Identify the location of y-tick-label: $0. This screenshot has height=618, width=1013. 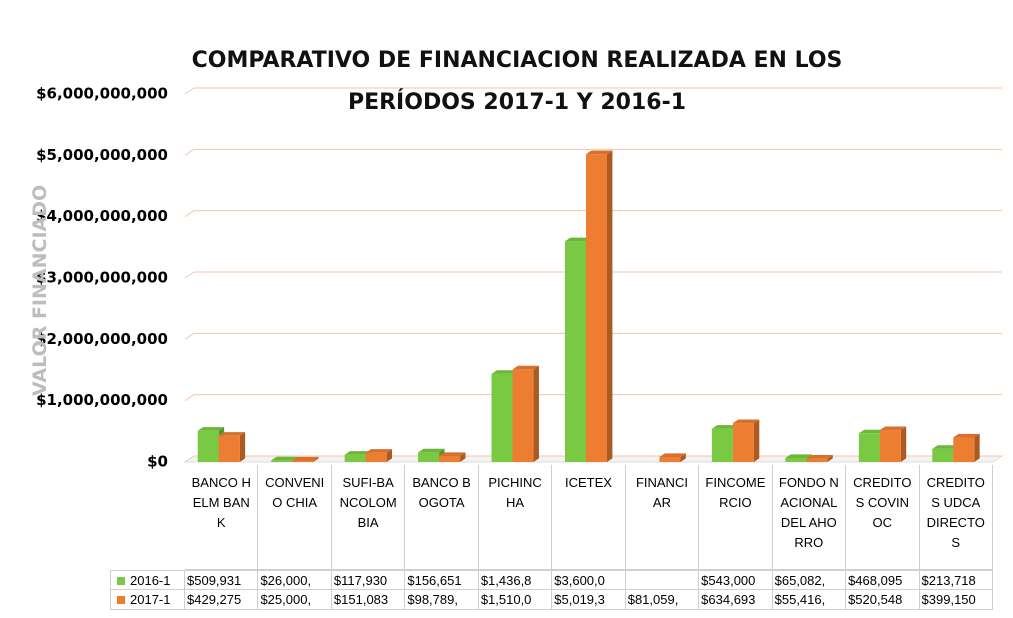
(157, 462).